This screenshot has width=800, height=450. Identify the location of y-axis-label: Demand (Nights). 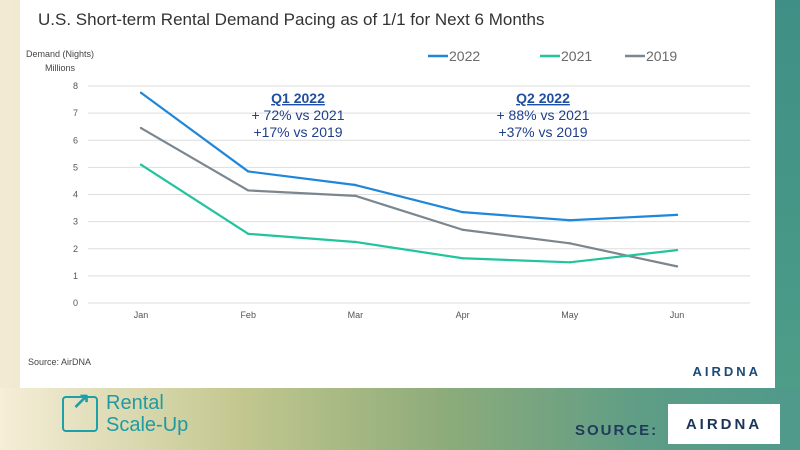
(60, 54).